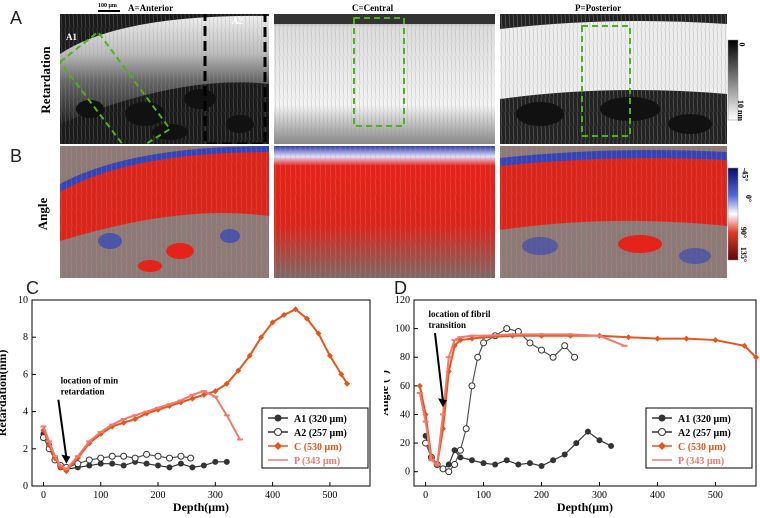  Describe the element at coordinates (585, 507) in the screenshot. I see `x-axis-label: Depth(μm)` at that location.